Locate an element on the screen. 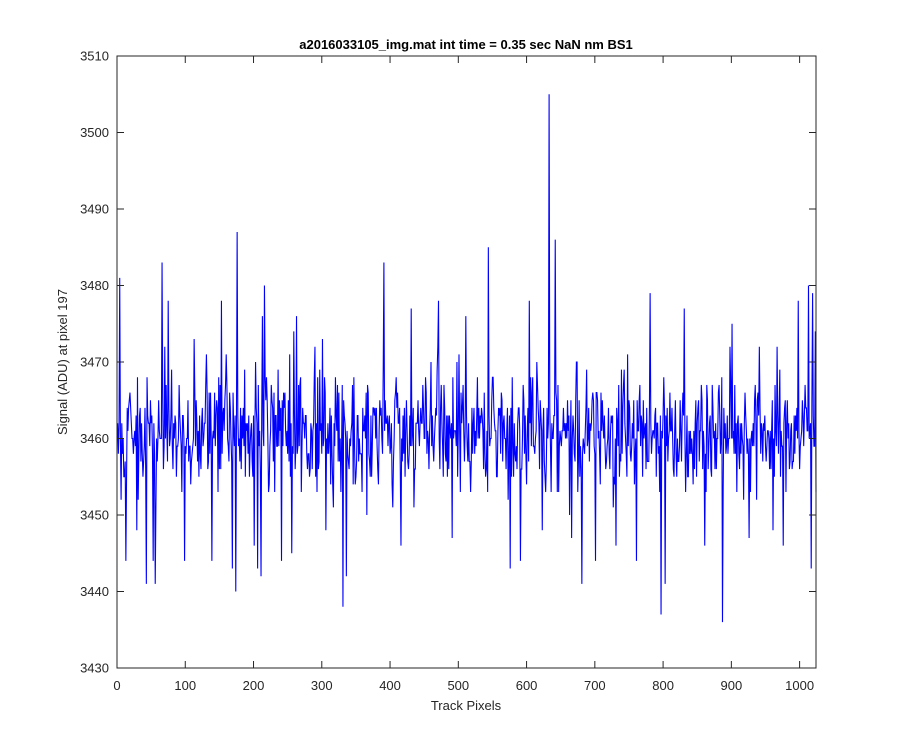 Image resolution: width=900 pixels, height=755 pixels. x-tick-label-700: 700 is located at coordinates (595, 685).